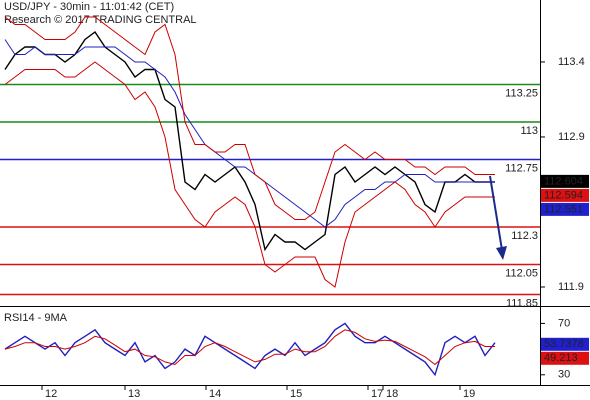 The width and height of the screenshot is (590, 400). What do you see at coordinates (561, 358) in the screenshot?
I see `last-value-label: 49.213` at bounding box center [561, 358].